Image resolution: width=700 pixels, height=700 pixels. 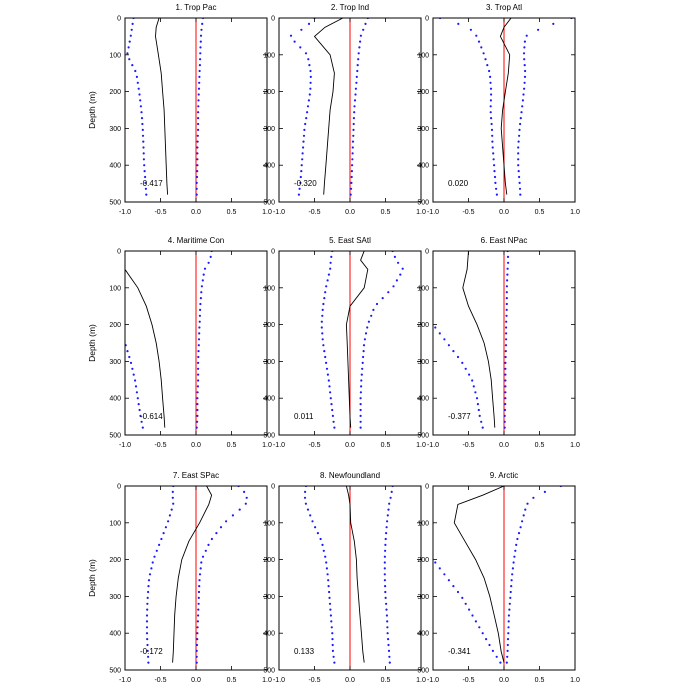 I want to click on y-axis-label: Depth (m), so click(x=92, y=343).